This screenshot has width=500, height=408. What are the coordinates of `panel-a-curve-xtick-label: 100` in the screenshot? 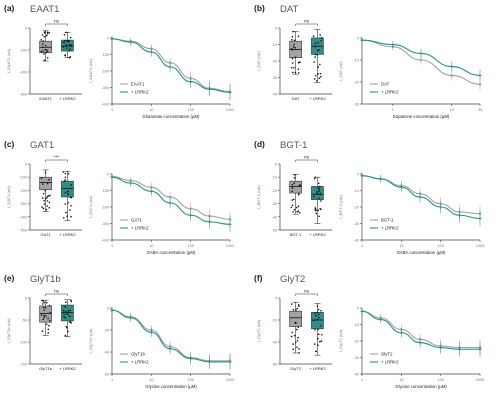 It's located at (190, 110).